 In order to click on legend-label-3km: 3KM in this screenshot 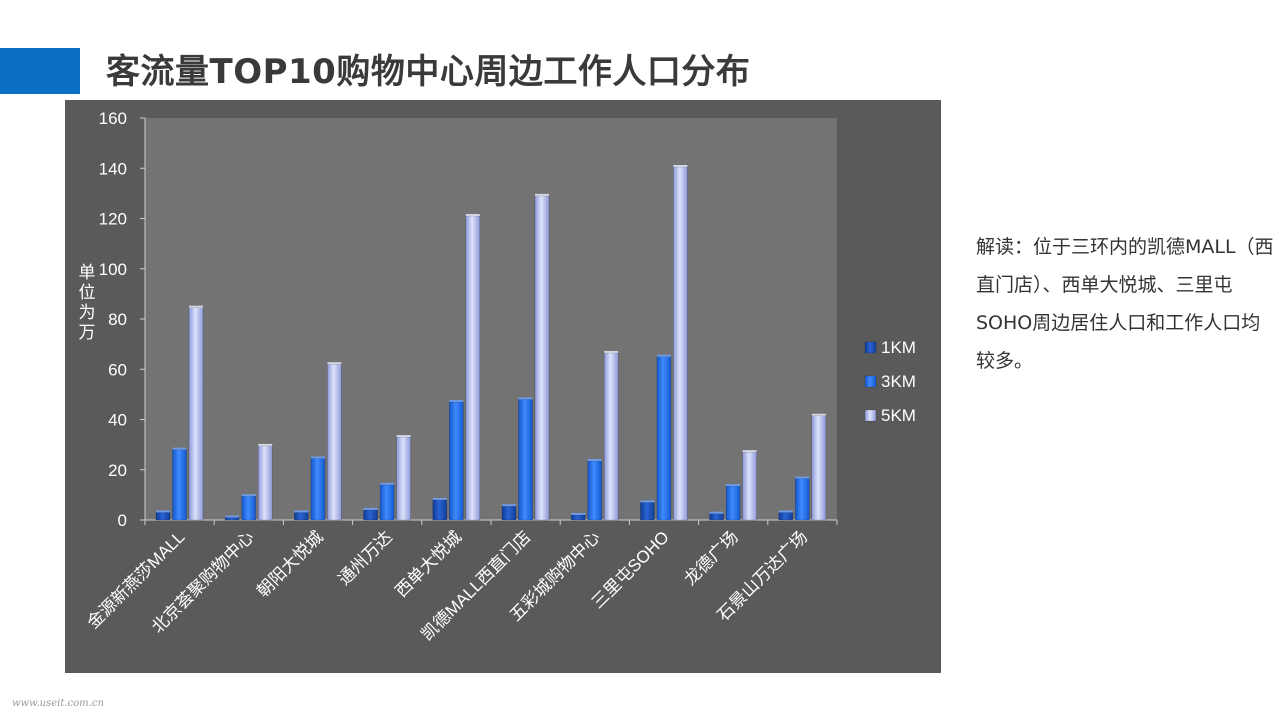, I will do `click(898, 381)`.